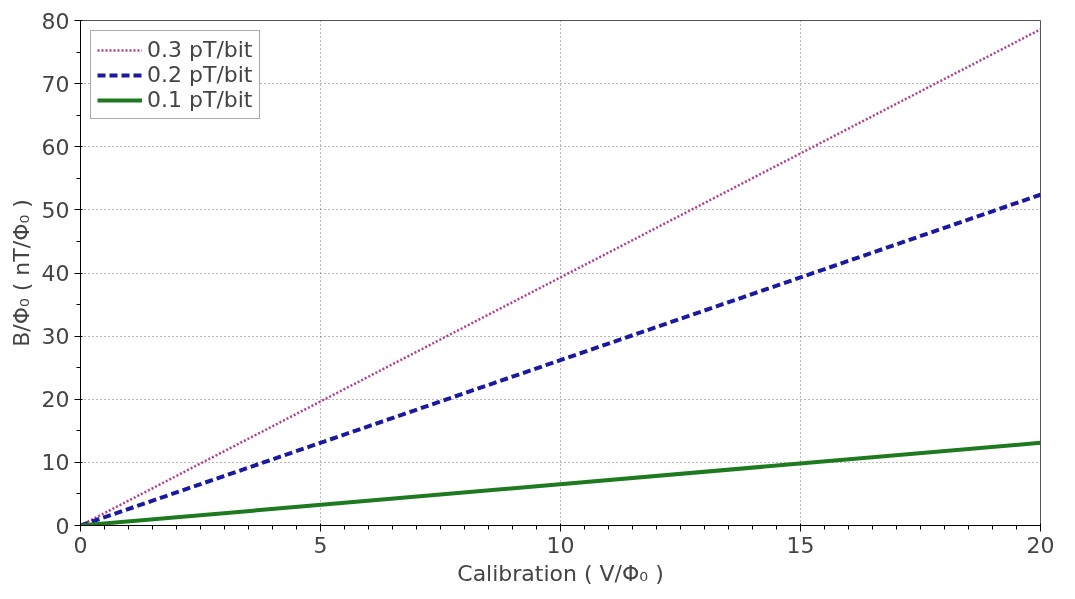  What do you see at coordinates (55, 84) in the screenshot?
I see `y-tick-label: 70` at bounding box center [55, 84].